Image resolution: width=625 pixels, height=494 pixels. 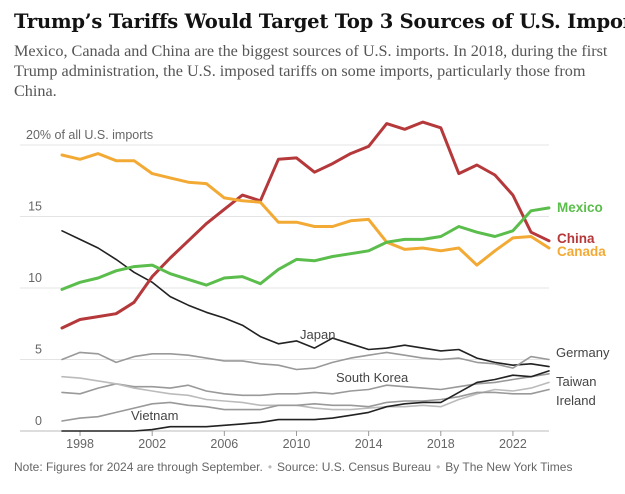 I want to click on series-line-vietnam, so click(x=305, y=401).